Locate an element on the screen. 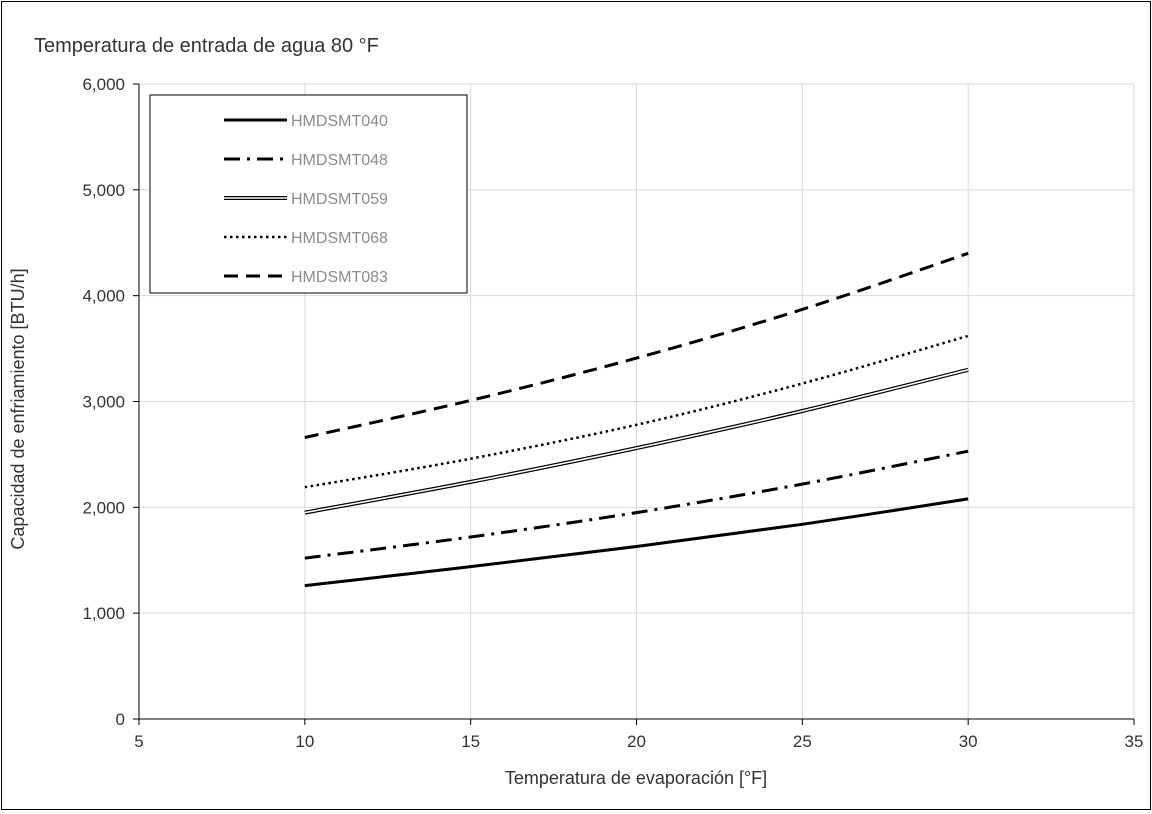 This screenshot has width=1152, height=814. x-tick-label: 25 is located at coordinates (802, 741).